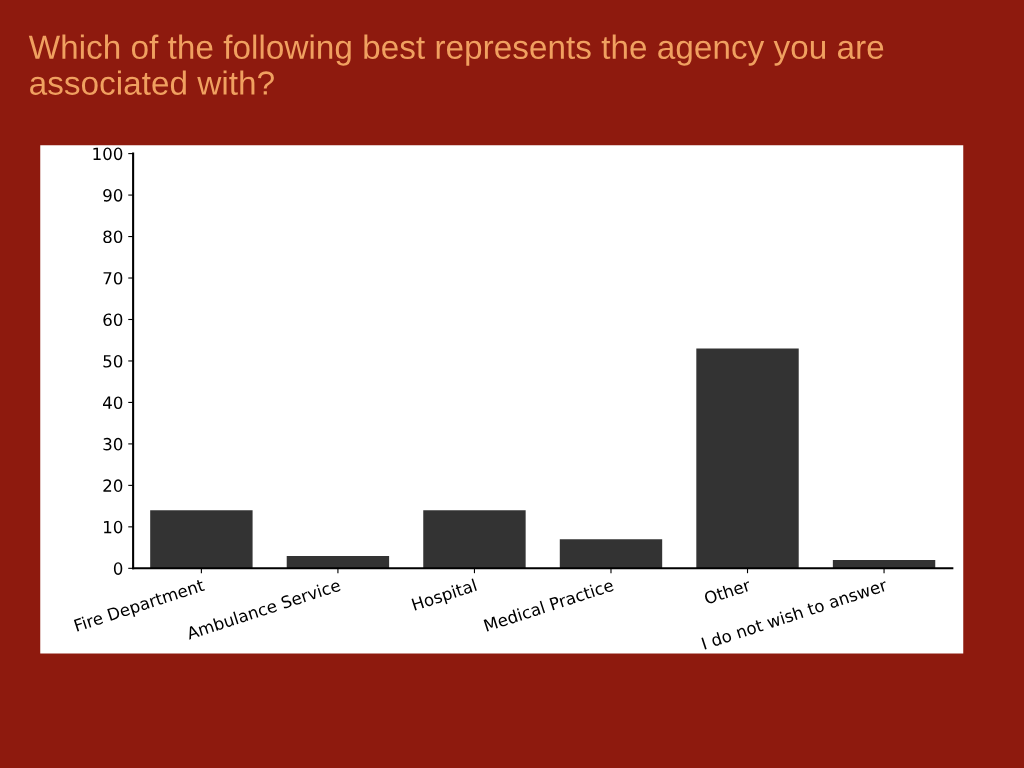  Describe the element at coordinates (113, 320) in the screenshot. I see `y-tick-label: 60` at that location.